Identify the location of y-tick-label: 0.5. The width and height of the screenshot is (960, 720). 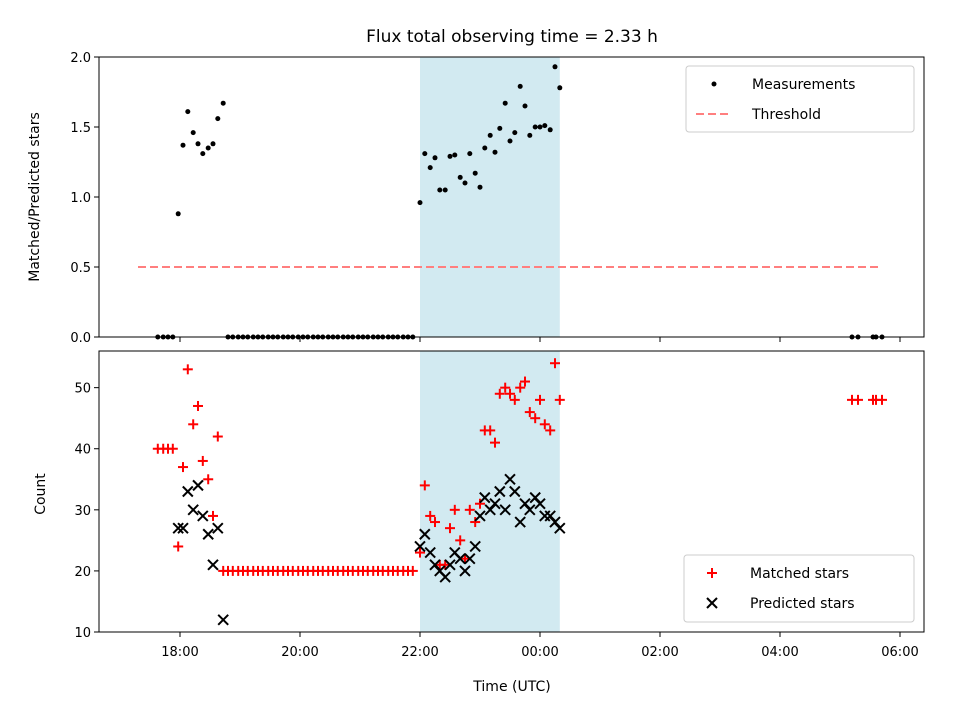
(80, 268).